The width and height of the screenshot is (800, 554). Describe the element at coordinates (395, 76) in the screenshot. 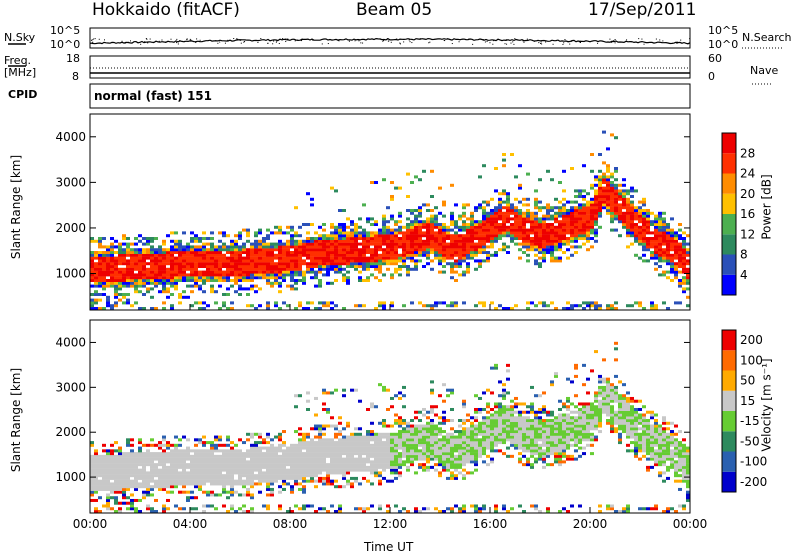

I see `freq-panel` at that location.